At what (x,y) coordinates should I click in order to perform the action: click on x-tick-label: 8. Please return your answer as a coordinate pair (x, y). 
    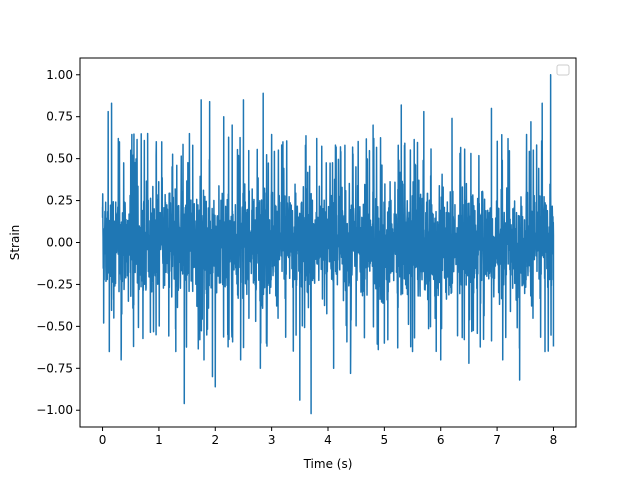
    Looking at the image, I should click on (554, 440).